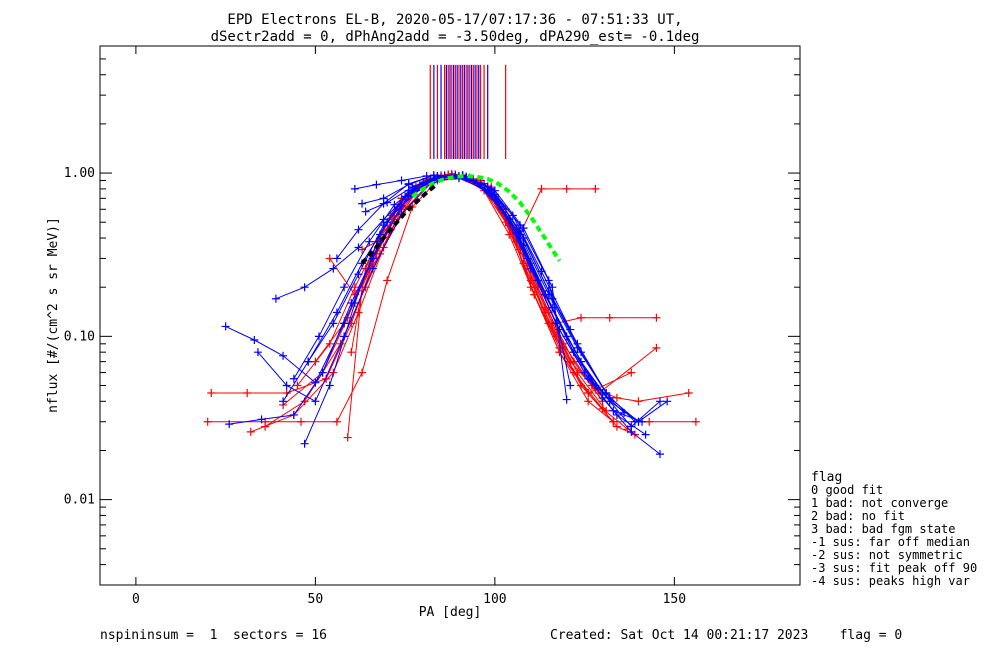 This screenshot has height=650, width=1000. I want to click on vertical-marks-group, so click(468, 111).